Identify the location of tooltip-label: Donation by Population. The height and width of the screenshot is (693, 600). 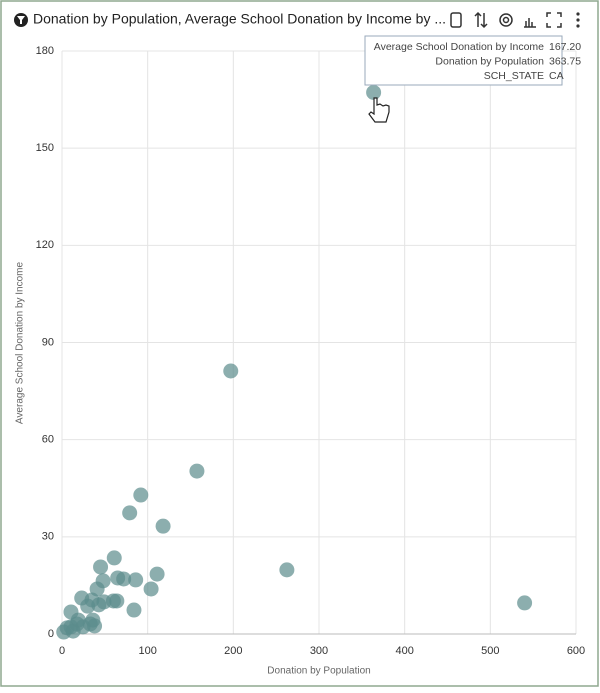
(489, 61).